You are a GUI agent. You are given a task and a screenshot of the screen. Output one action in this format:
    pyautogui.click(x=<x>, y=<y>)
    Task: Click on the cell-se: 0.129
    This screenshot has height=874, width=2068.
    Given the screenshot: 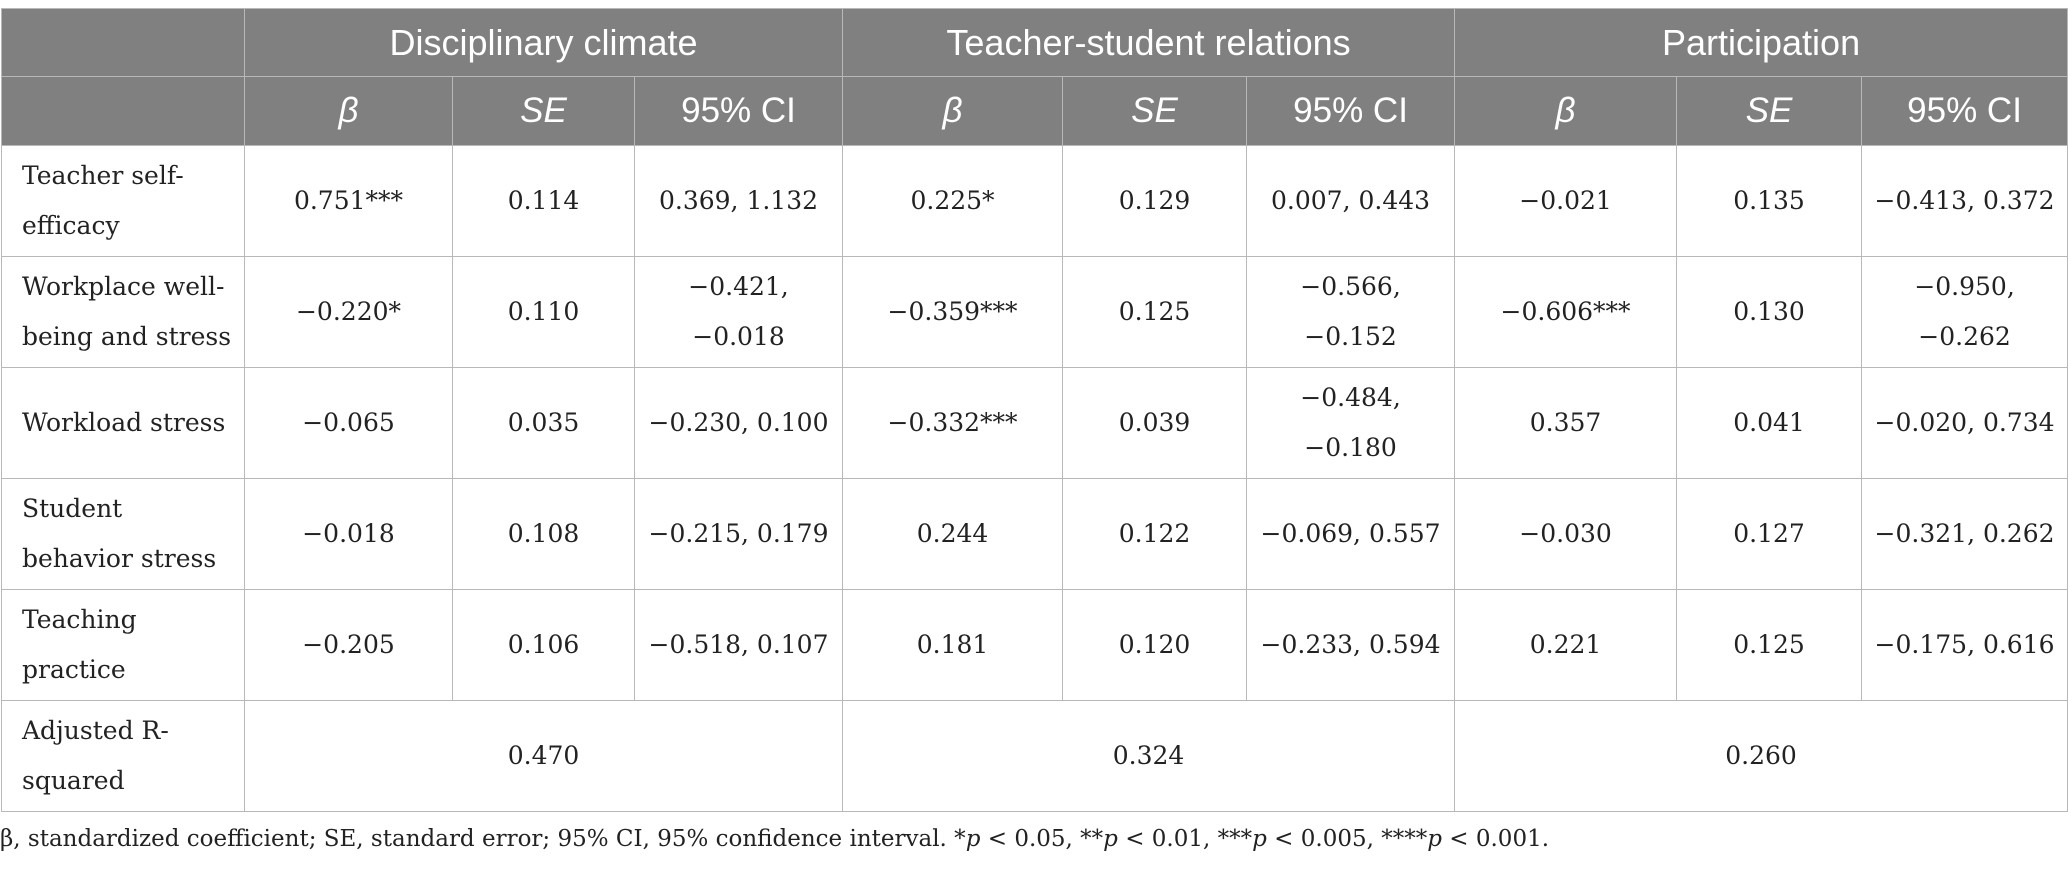 What is the action you would take?
    pyautogui.click(x=1155, y=201)
    